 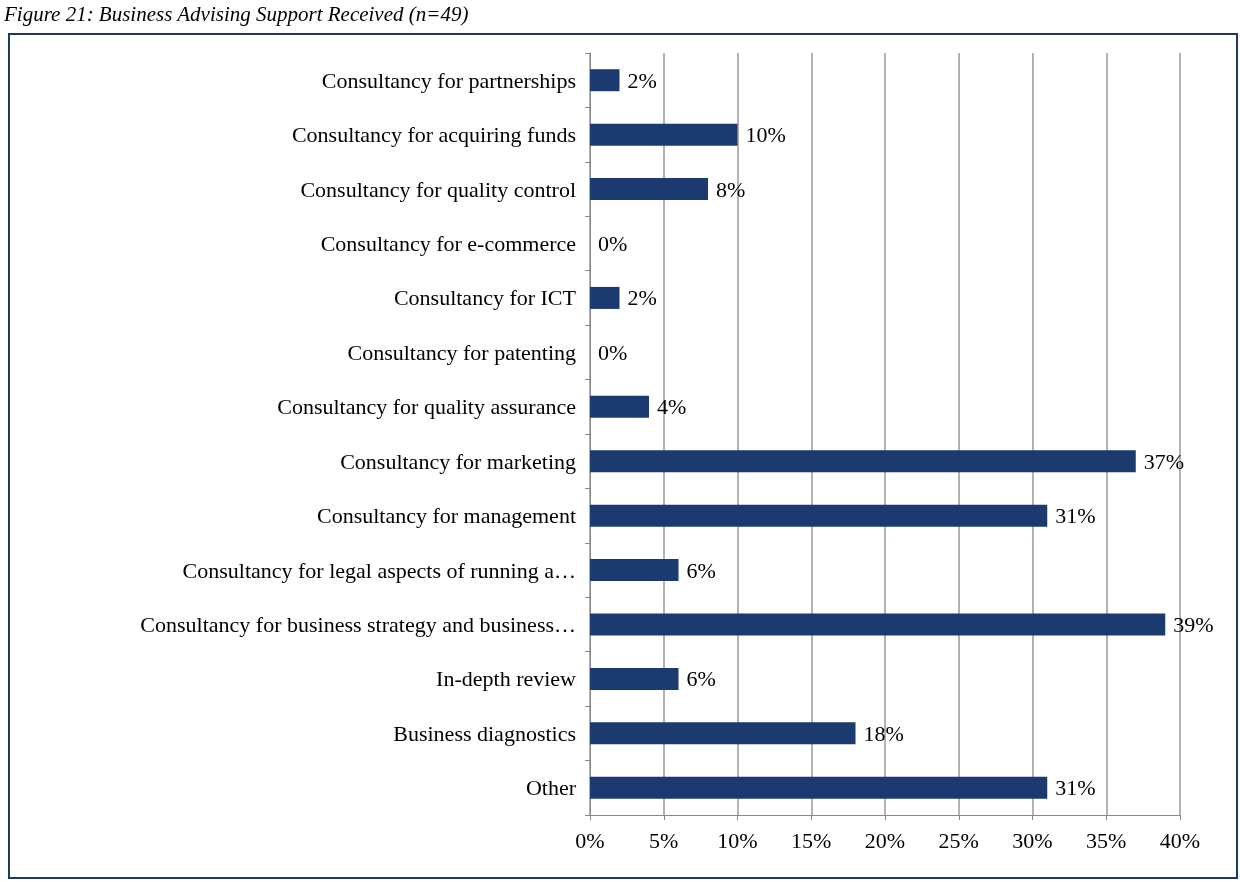 I want to click on x-tick-label: 20%, so click(x=885, y=840).